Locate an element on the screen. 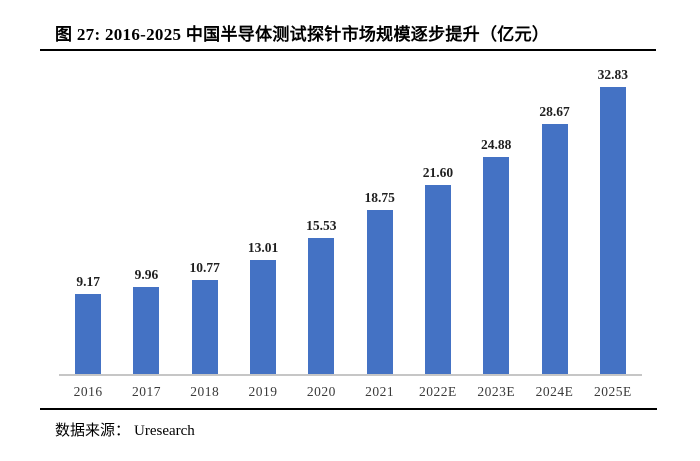 The height and width of the screenshot is (461, 700). x-tick-label: 2018 is located at coordinates (205, 391).